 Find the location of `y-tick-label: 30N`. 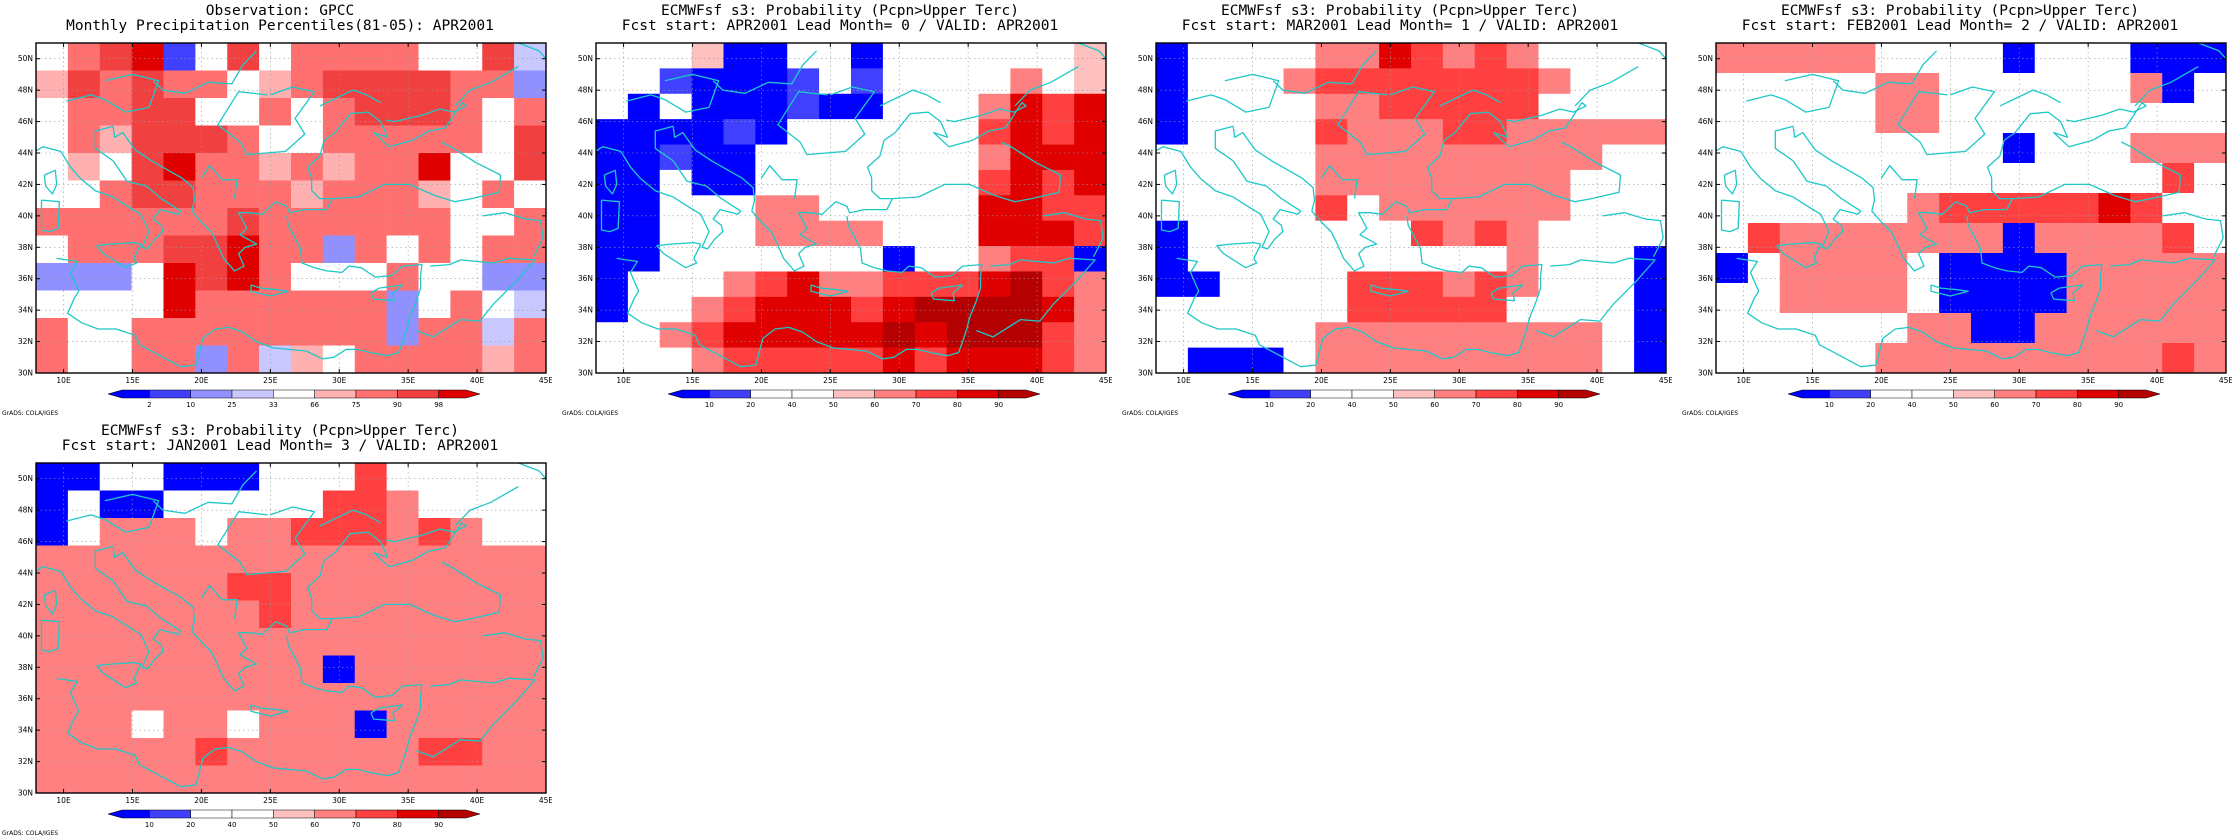

y-tick-label: 30N is located at coordinates (1145, 373).